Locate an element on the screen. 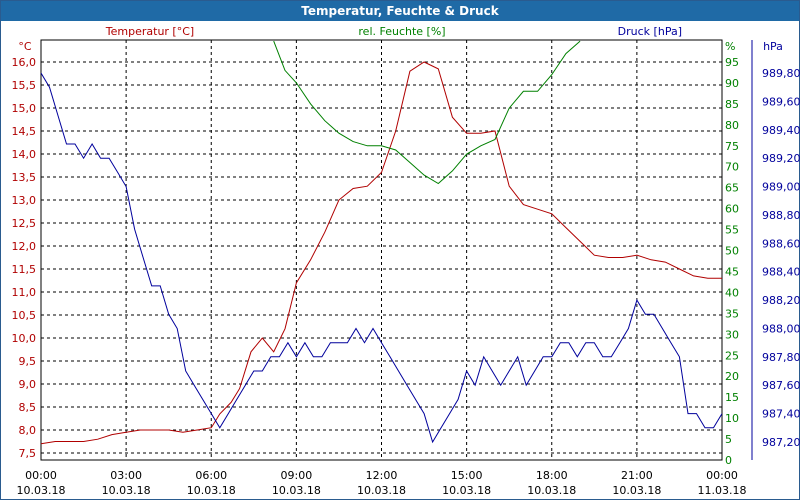  pressure-tick-label: 987,80 is located at coordinates (781, 357).